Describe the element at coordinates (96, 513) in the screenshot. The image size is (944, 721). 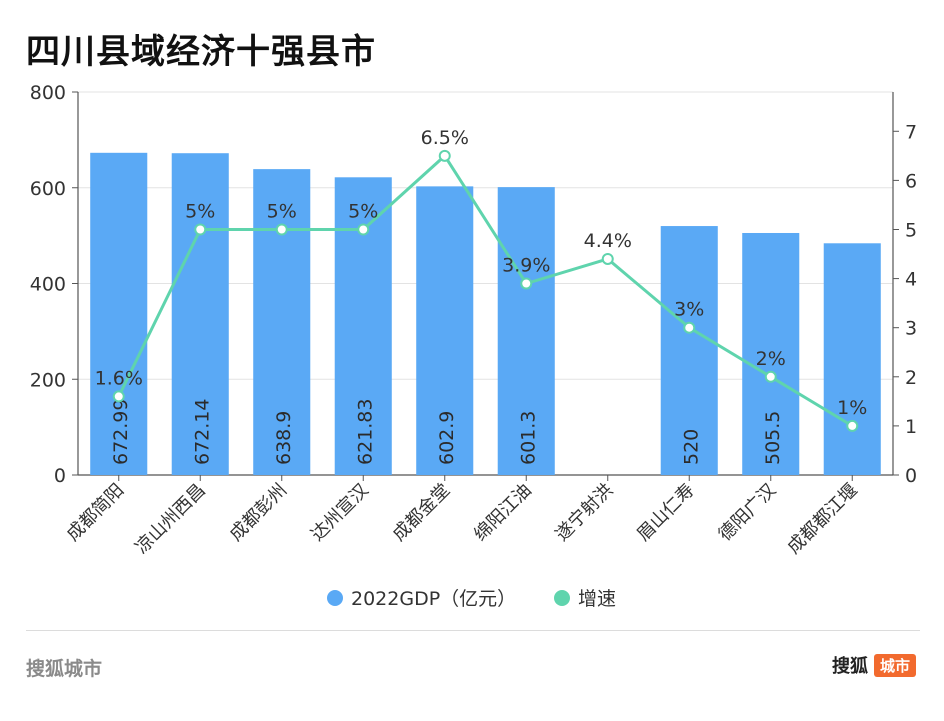
I see `x-axis-tick-label: 成都简阳` at that location.